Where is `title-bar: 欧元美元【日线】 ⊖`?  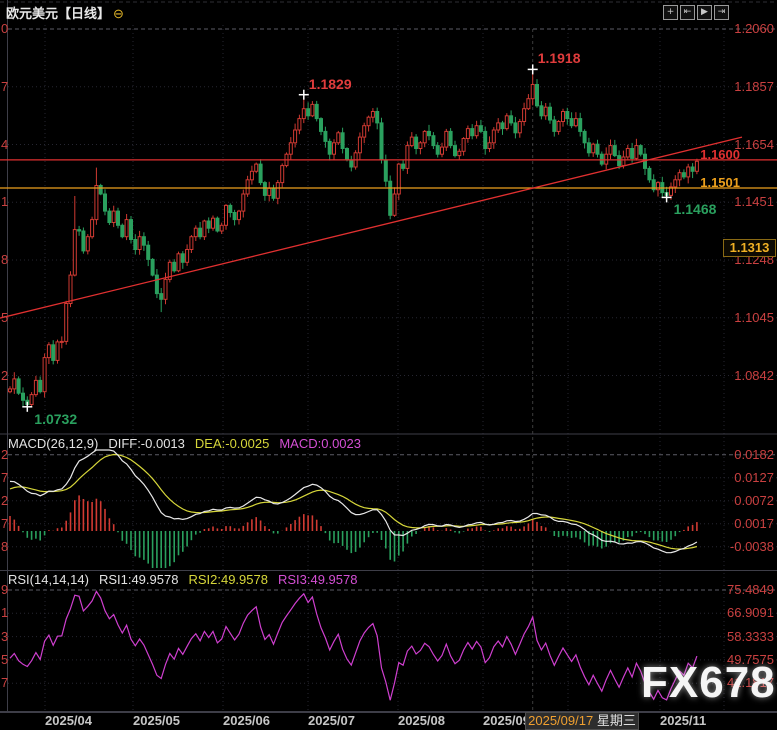 title-bar: 欧元美元【日线】 ⊖ is located at coordinates (65, 12).